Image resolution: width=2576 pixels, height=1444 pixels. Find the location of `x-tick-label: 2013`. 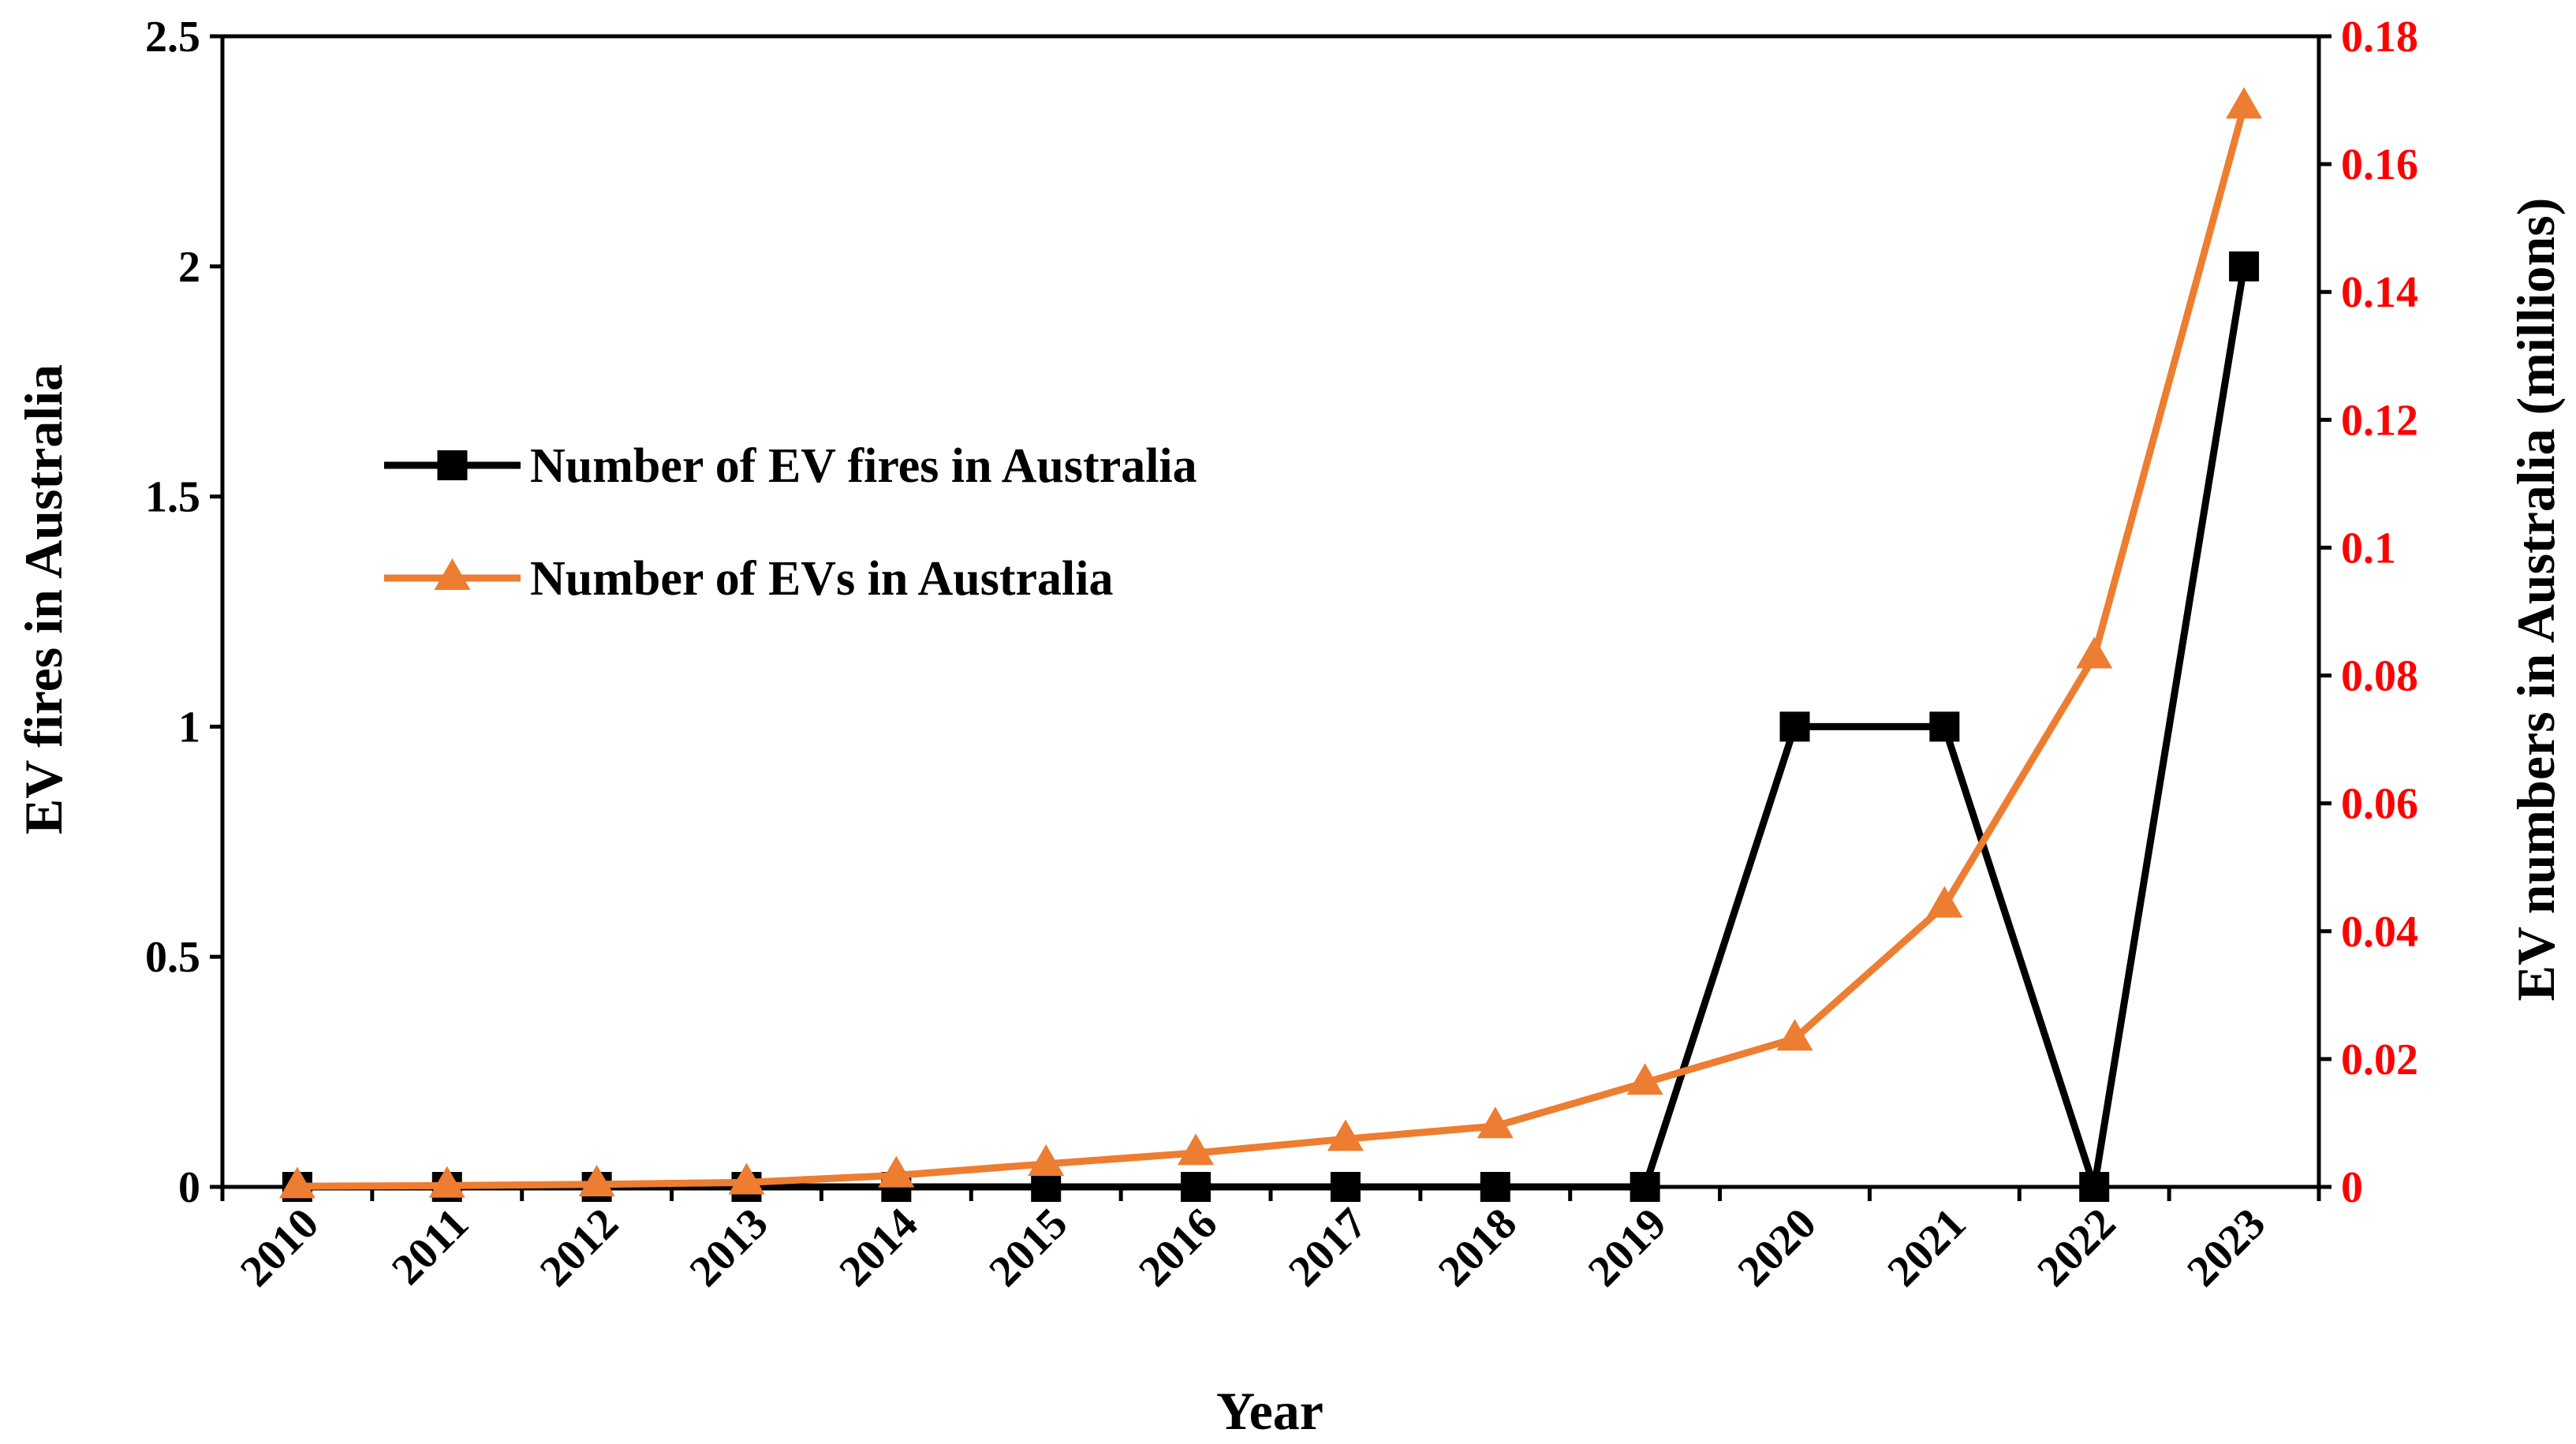

x-tick-label: 2013 is located at coordinates (729, 1247).